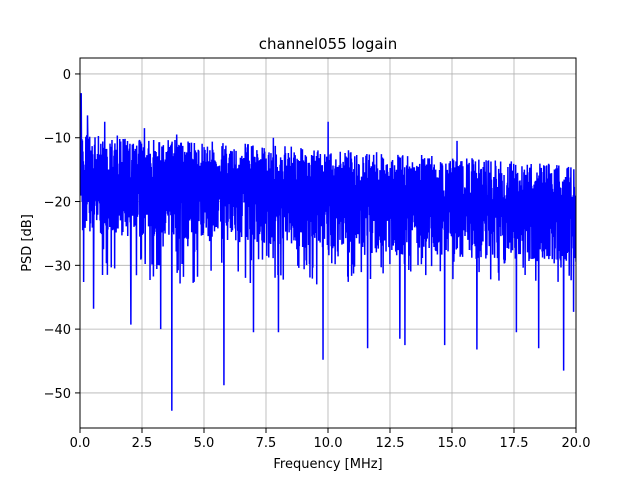 The width and height of the screenshot is (640, 480). Describe the element at coordinates (57, 330) in the screenshot. I see `y-tick-label: −40` at that location.